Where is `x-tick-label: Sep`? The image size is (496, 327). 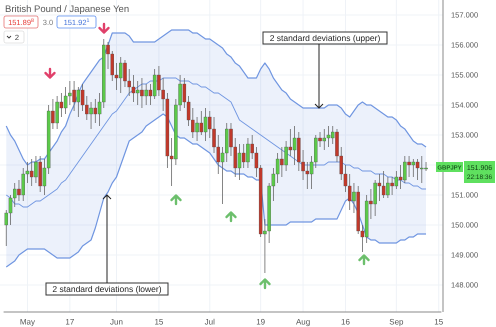 x-tick-label: Sep is located at coordinates (396, 322).